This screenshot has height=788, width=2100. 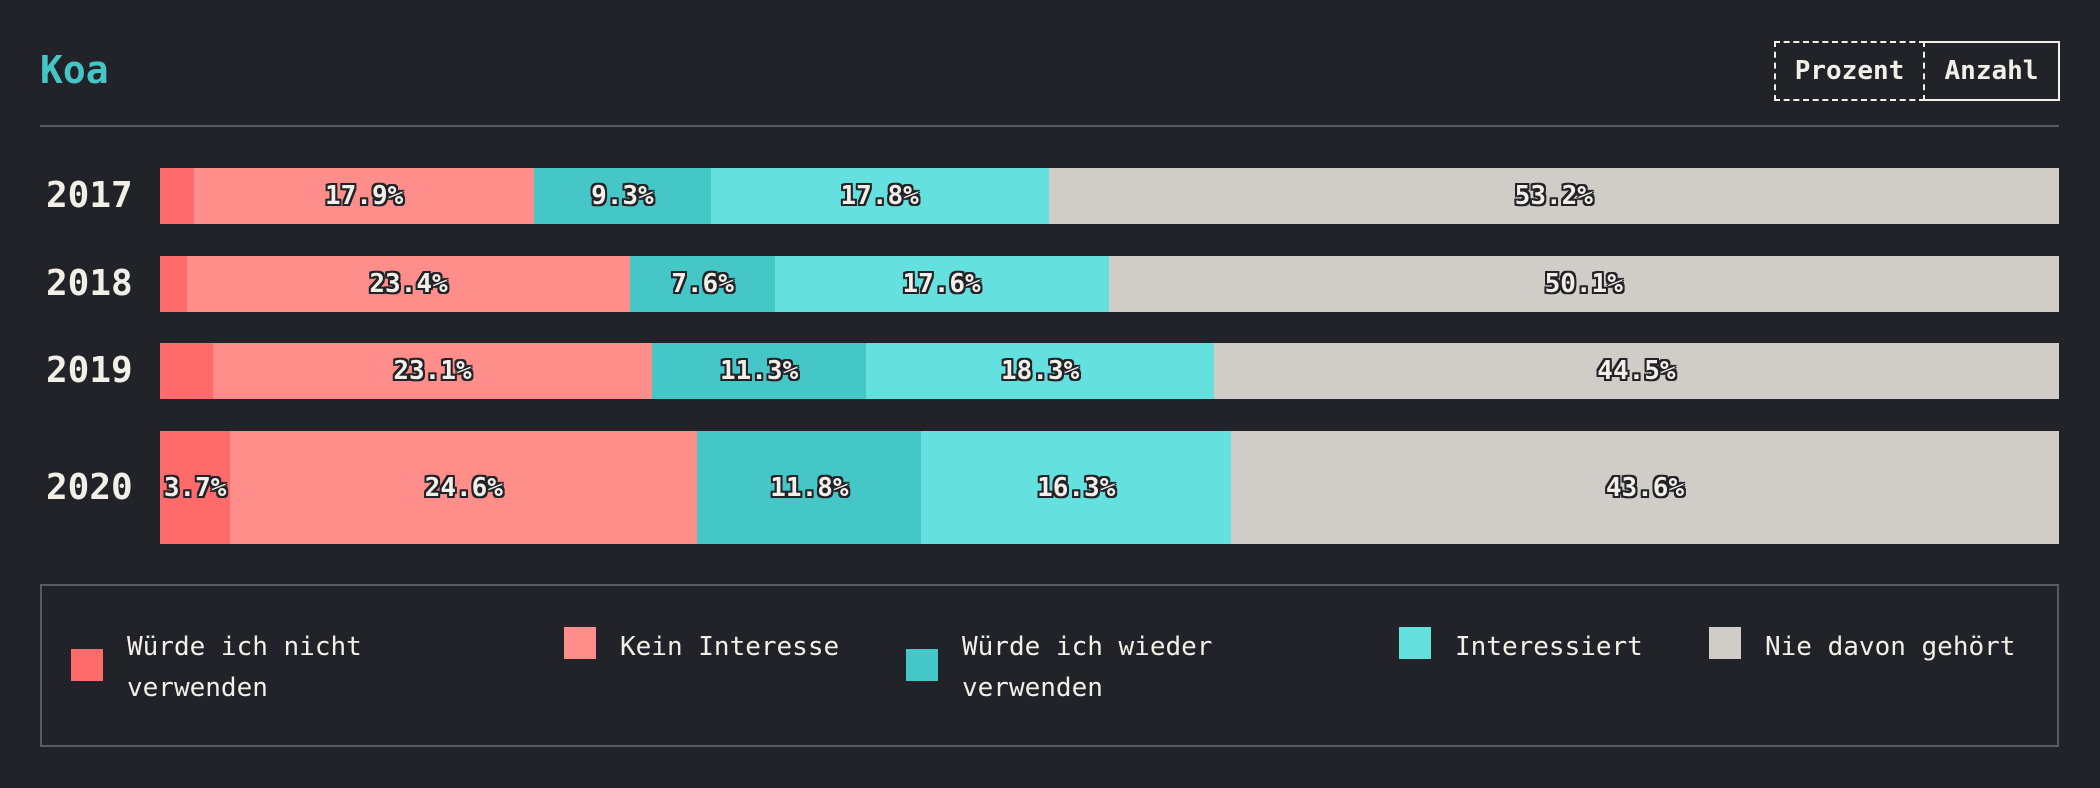 I want to click on bar-segment: 17.6%, so click(x=941, y=284).